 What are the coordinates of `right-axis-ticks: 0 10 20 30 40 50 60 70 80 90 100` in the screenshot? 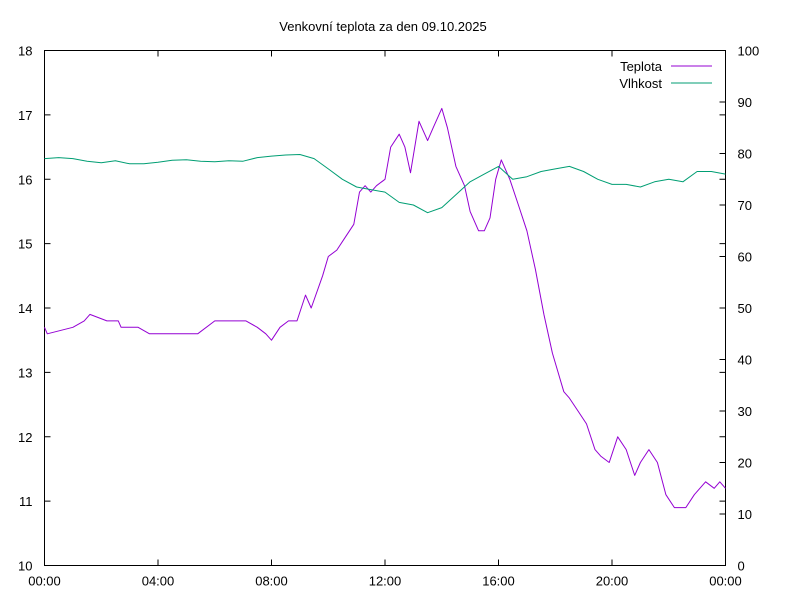 It's located at (739, 309).